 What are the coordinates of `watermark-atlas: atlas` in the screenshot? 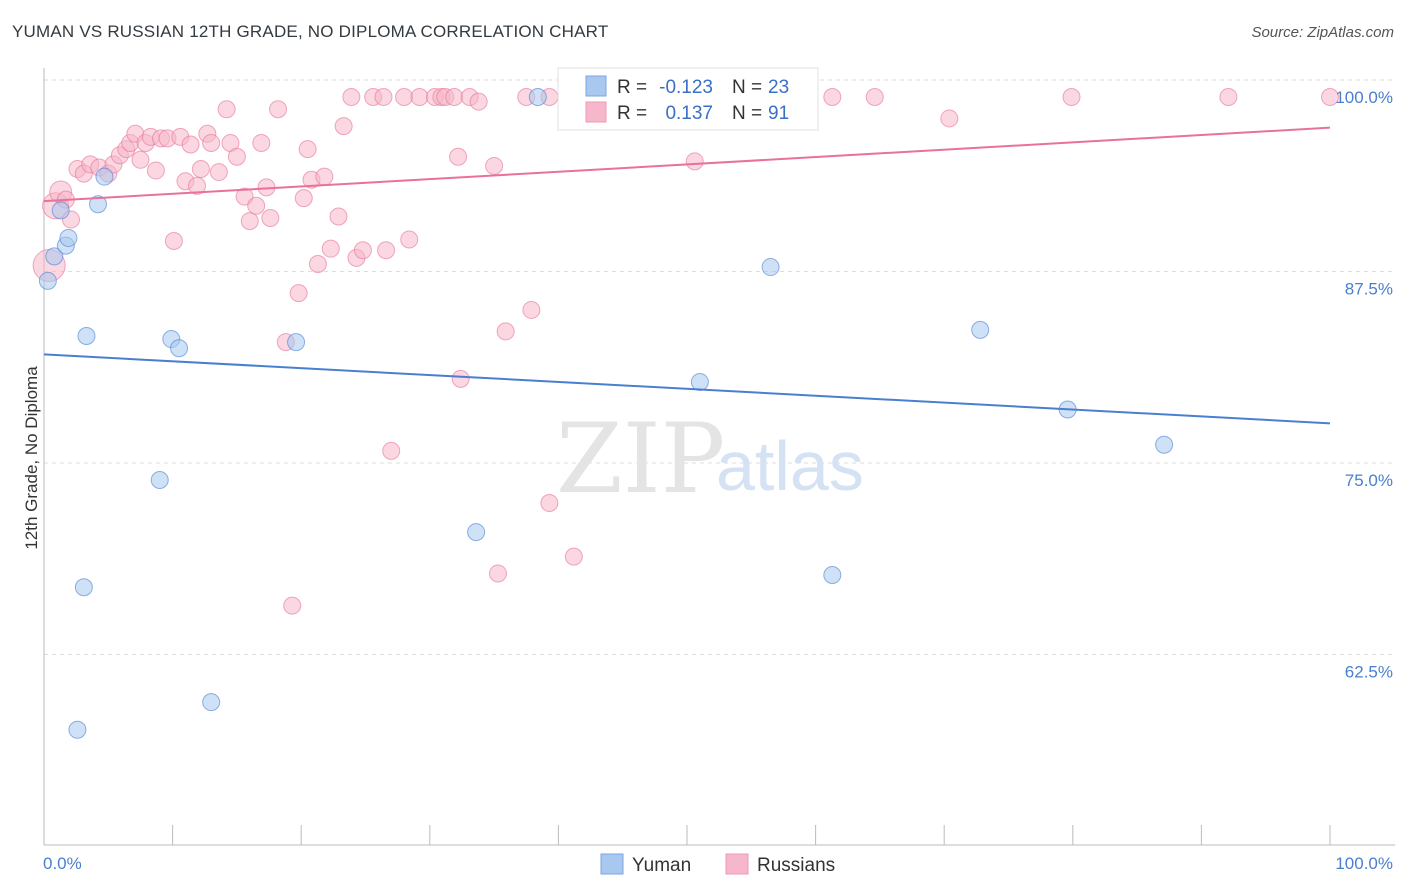 It's located at (790, 466).